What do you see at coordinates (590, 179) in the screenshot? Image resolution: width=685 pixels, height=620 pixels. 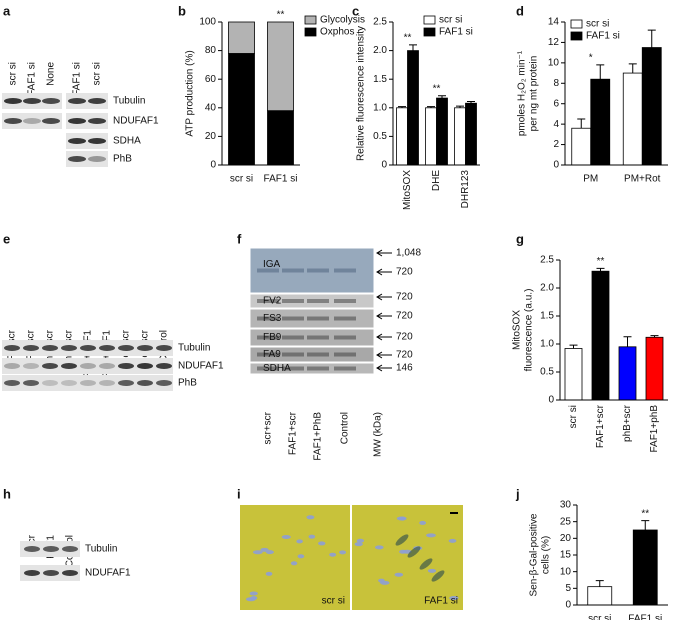 I see `x-tick-label: PM` at bounding box center [590, 179].